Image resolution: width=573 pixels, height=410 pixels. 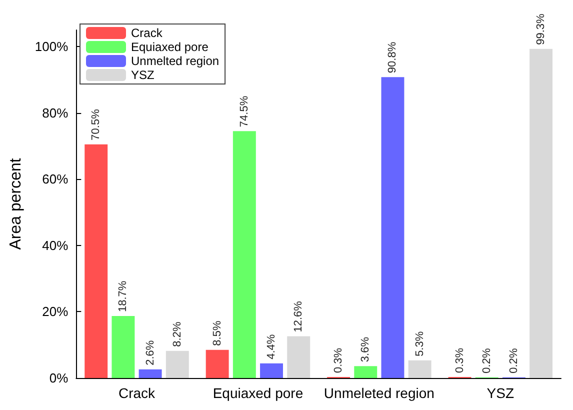 I want to click on y-tick-label: 20%, so click(x=55, y=312).